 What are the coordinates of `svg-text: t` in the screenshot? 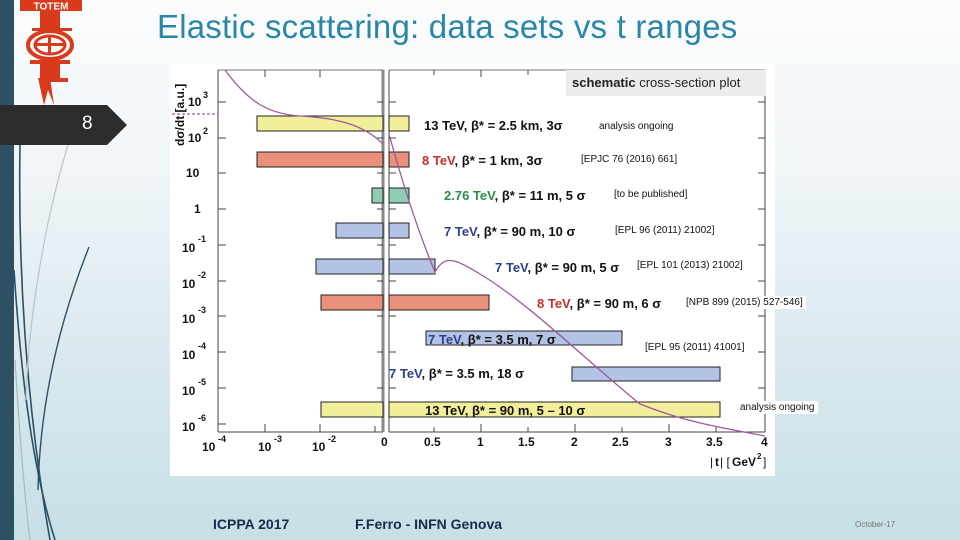 It's located at (717, 462).